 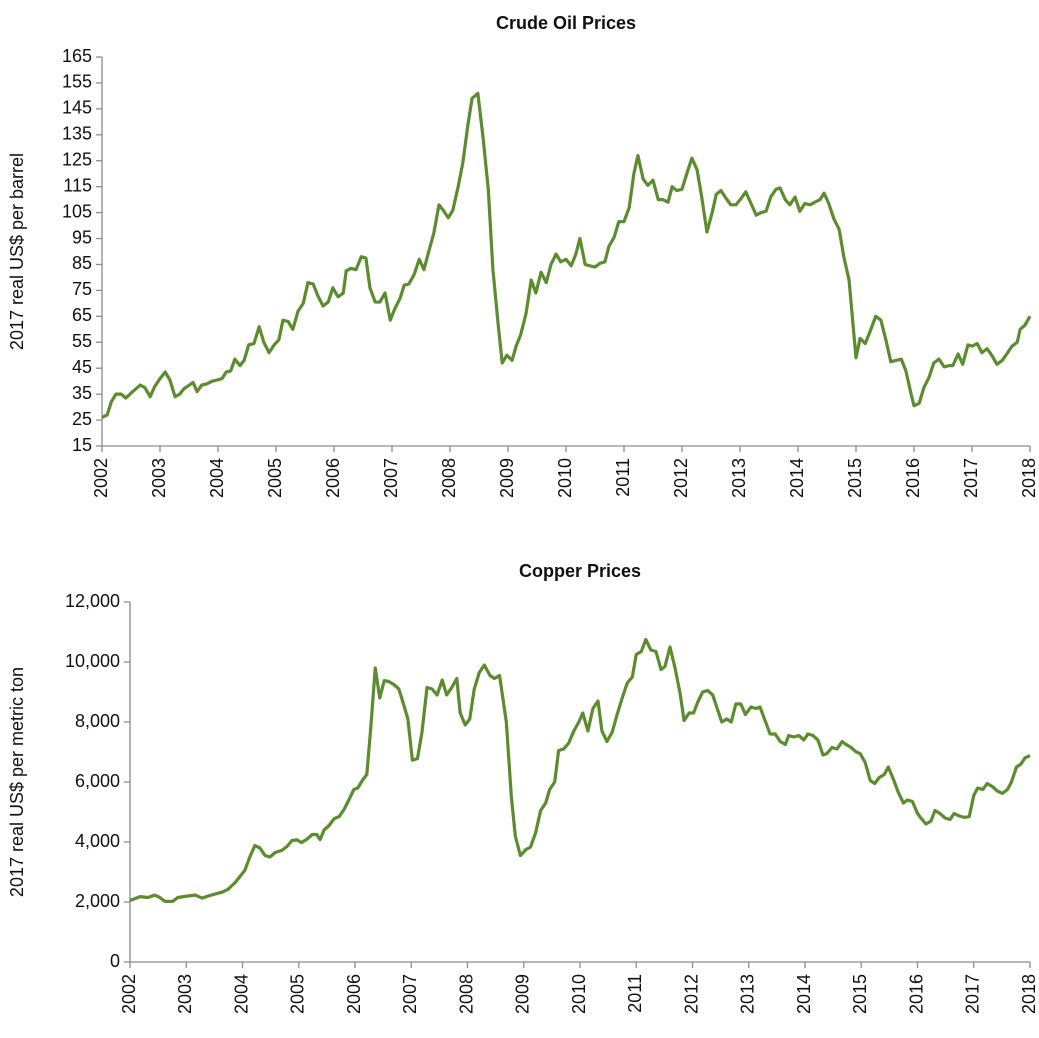 I want to click on y-axis-label: 2017 real US$ per metric ton, so click(x=17, y=782).